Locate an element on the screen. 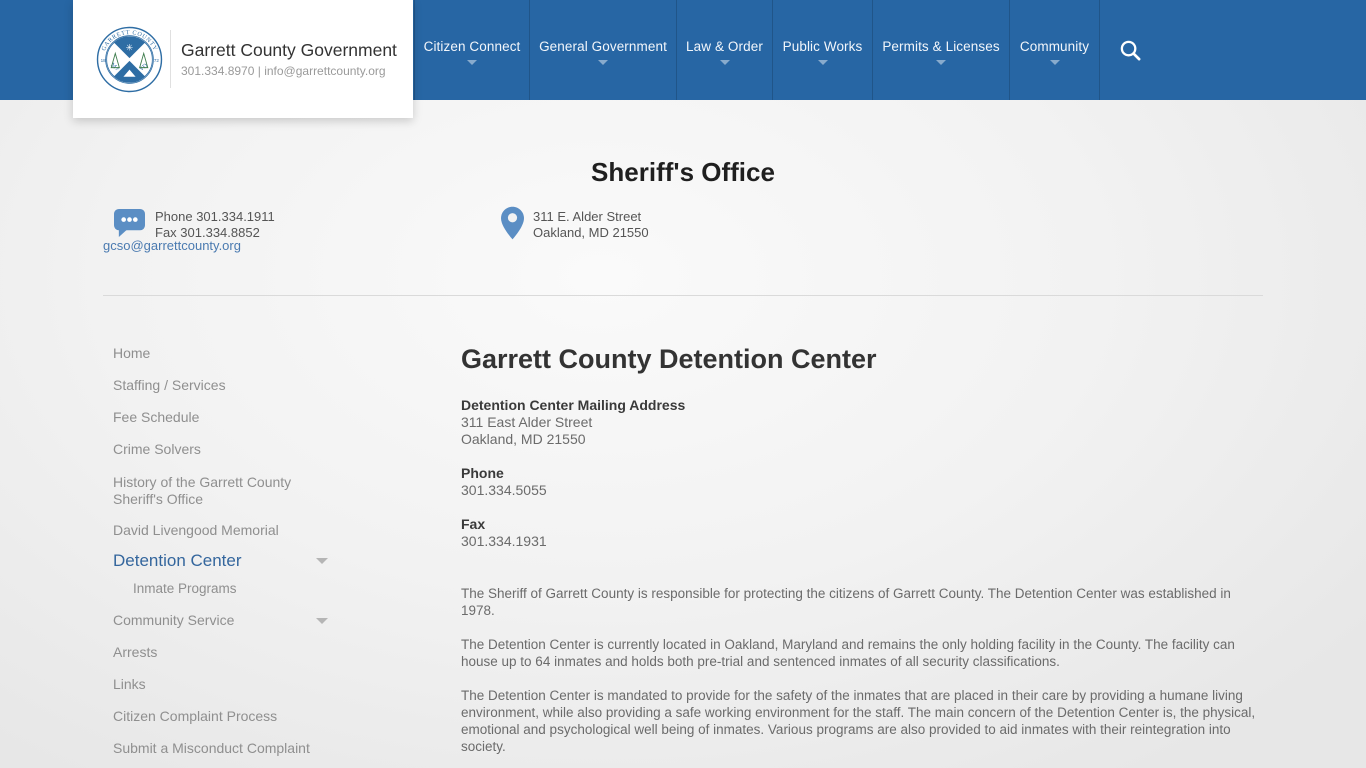 The width and height of the screenshot is (1366, 768). sidebar-item-label: Submit a Misconduct Complaint is located at coordinates (211, 748).